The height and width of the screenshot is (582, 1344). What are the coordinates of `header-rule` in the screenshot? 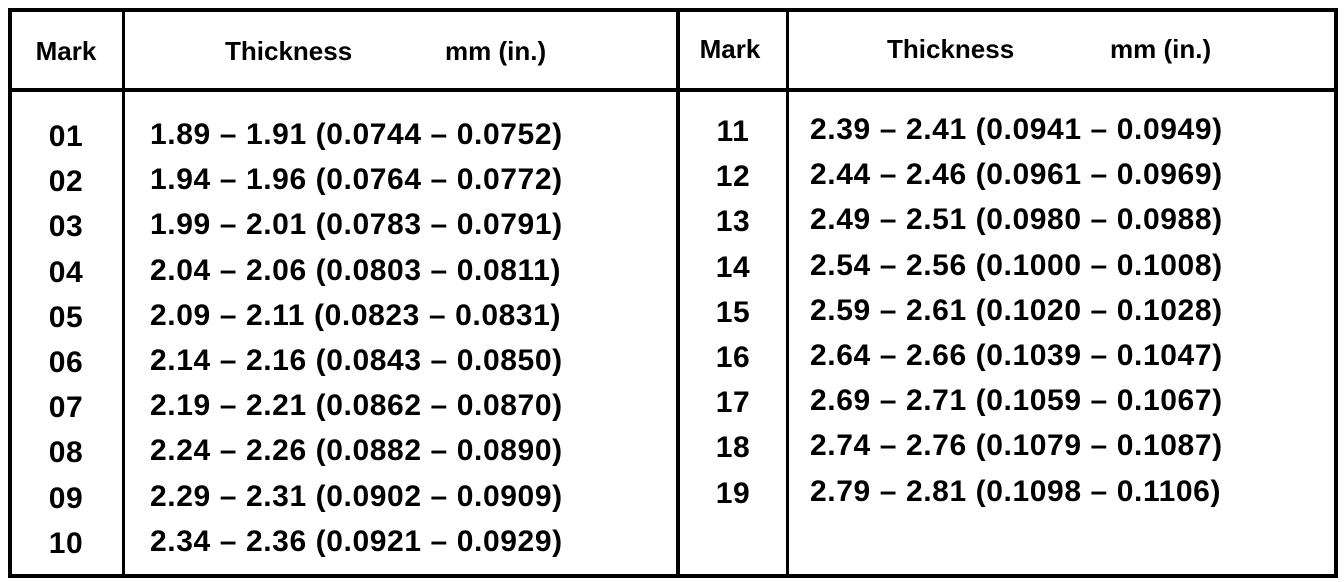 It's located at (673, 90).